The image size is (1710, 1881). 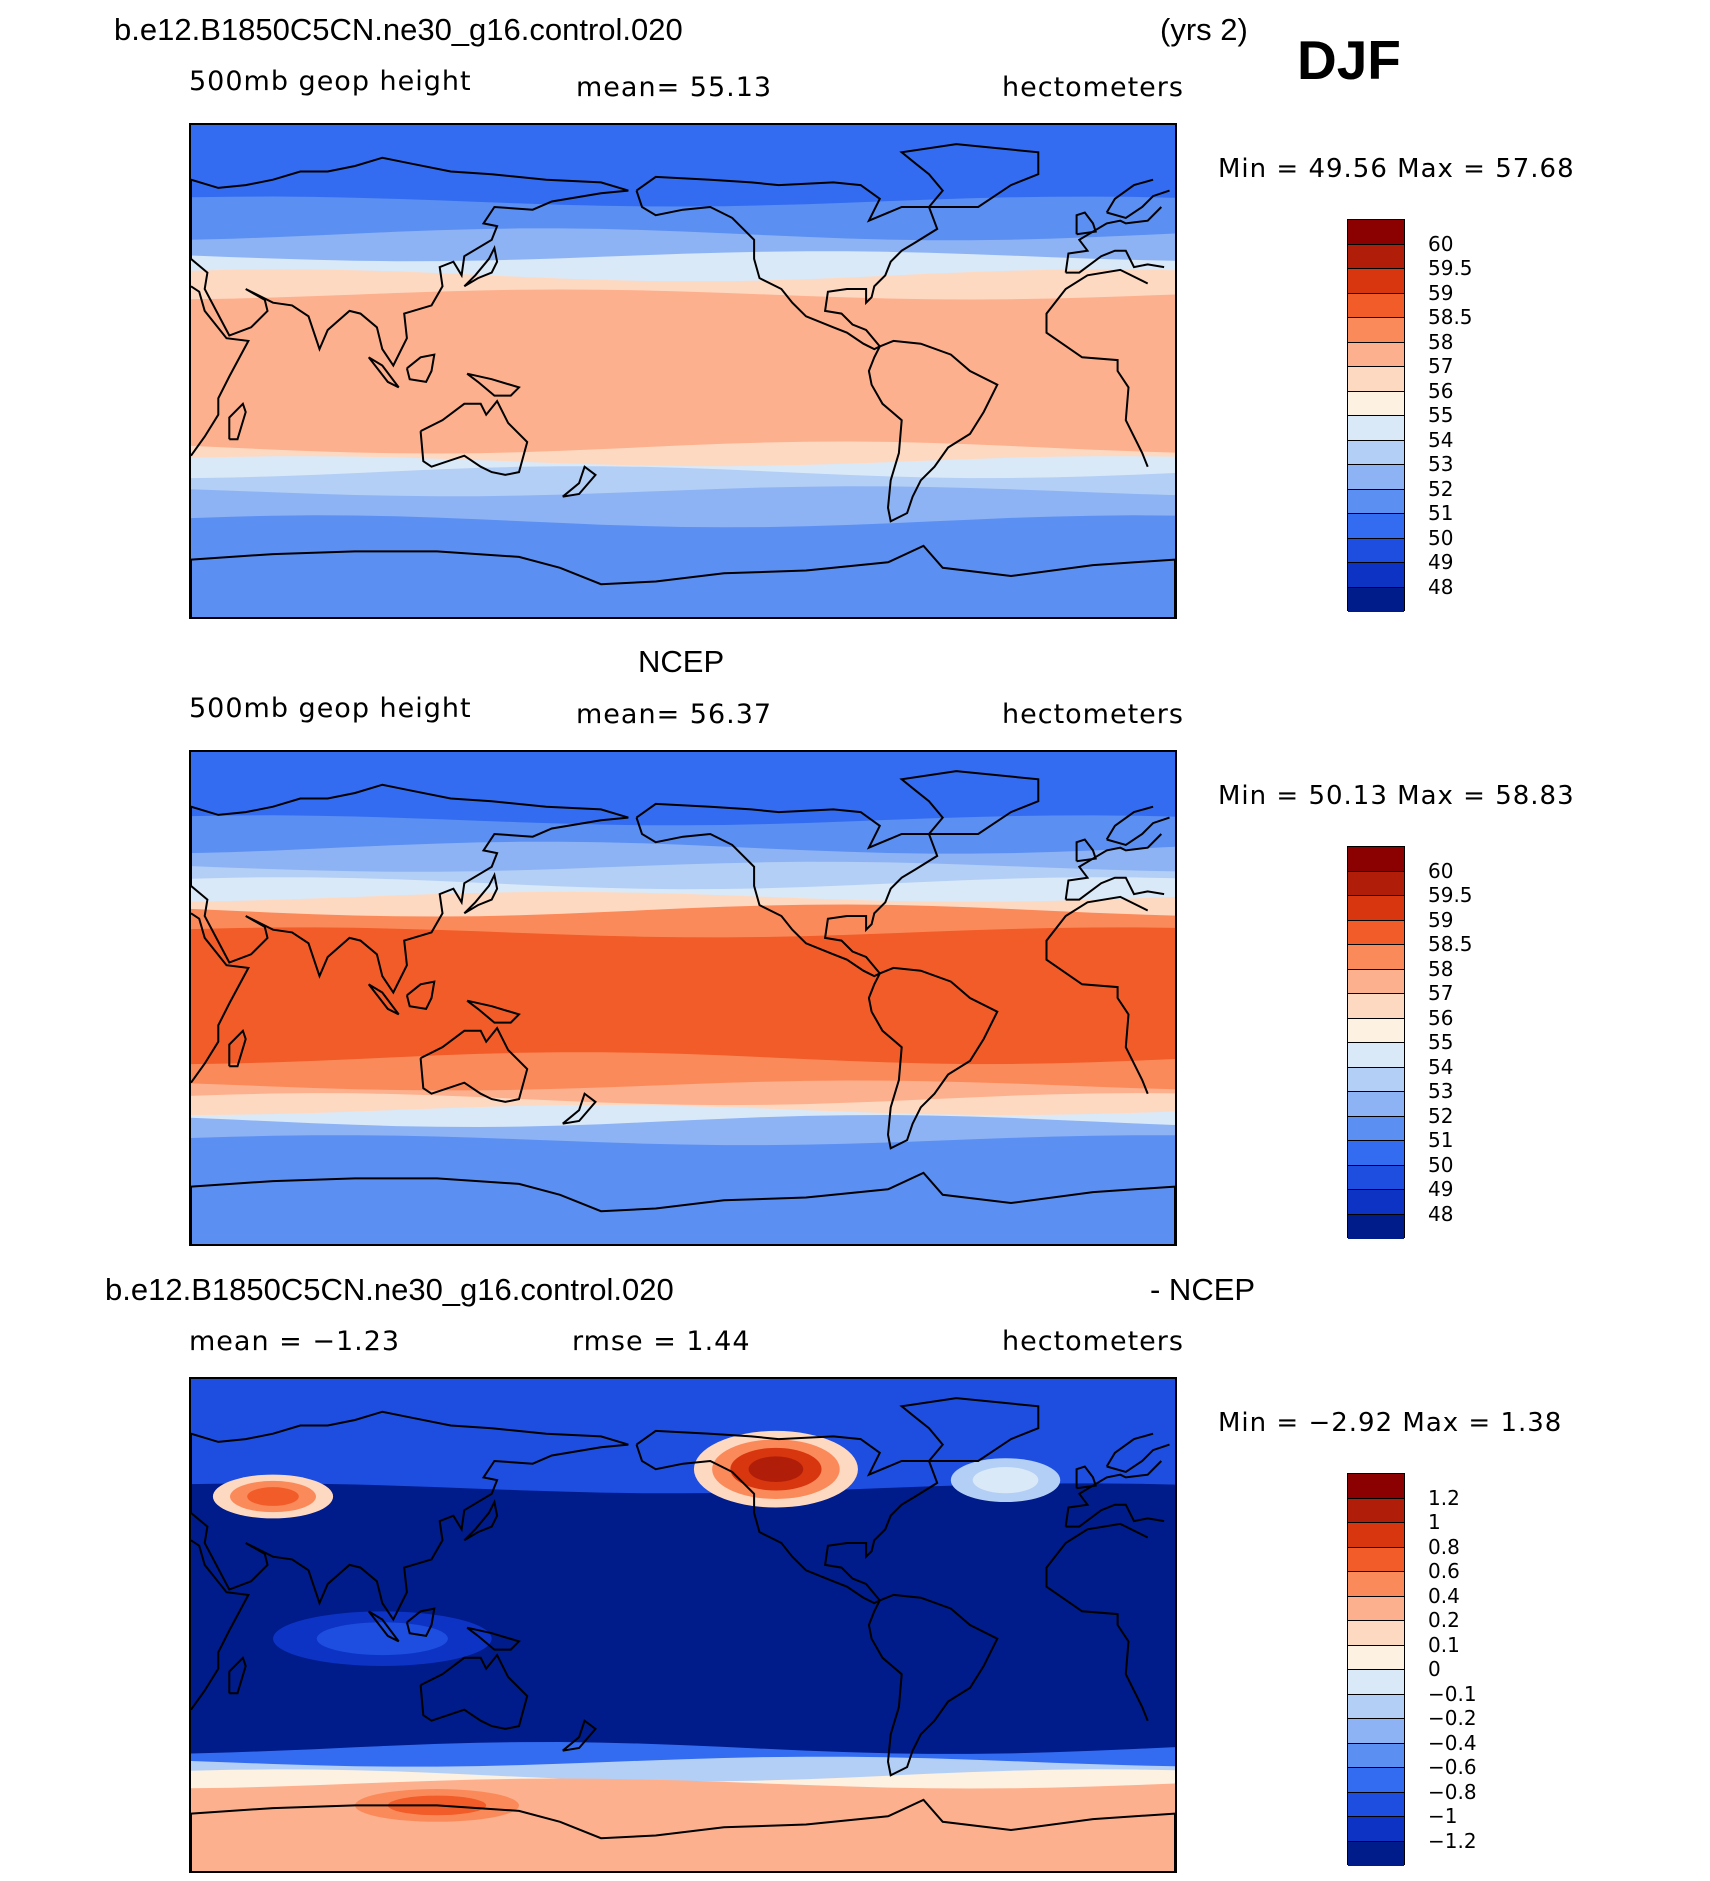 What do you see at coordinates (1444, 1620) in the screenshot?
I see `colorbar-label: 0.2` at bounding box center [1444, 1620].